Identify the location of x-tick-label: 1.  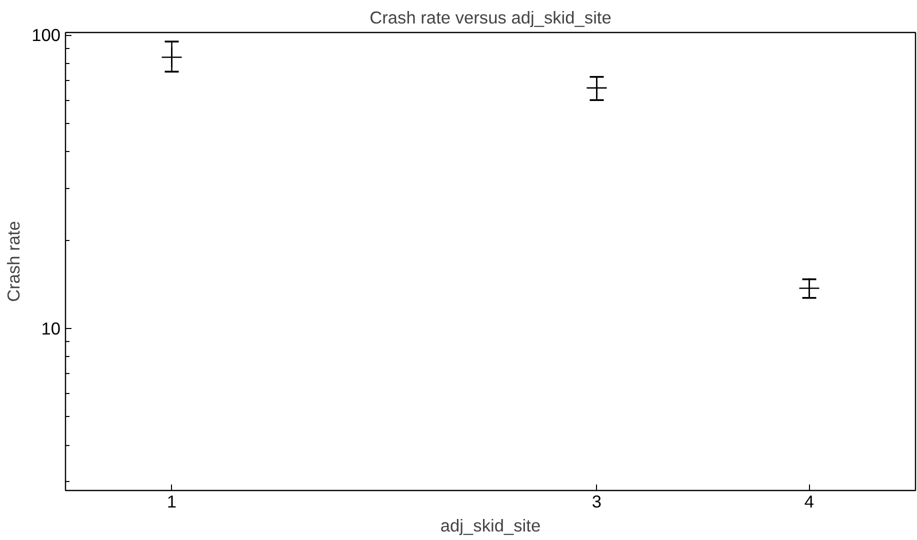
(171, 502).